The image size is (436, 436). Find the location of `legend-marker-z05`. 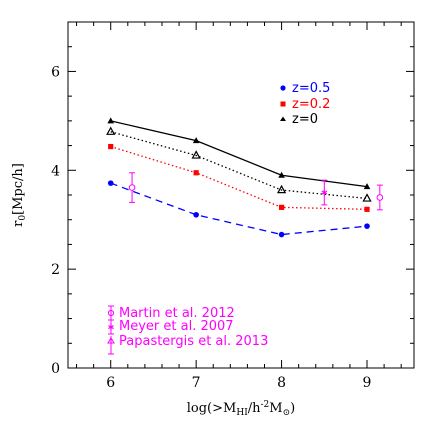

legend-marker-z05 is located at coordinates (283, 88).